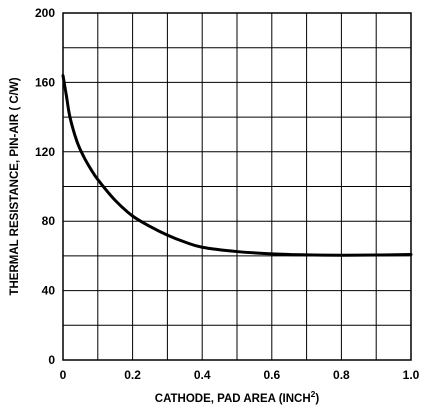 The image size is (421, 409). I want to click on y-tick-labels: 0 40 80 120 160 200, so click(45, 186).